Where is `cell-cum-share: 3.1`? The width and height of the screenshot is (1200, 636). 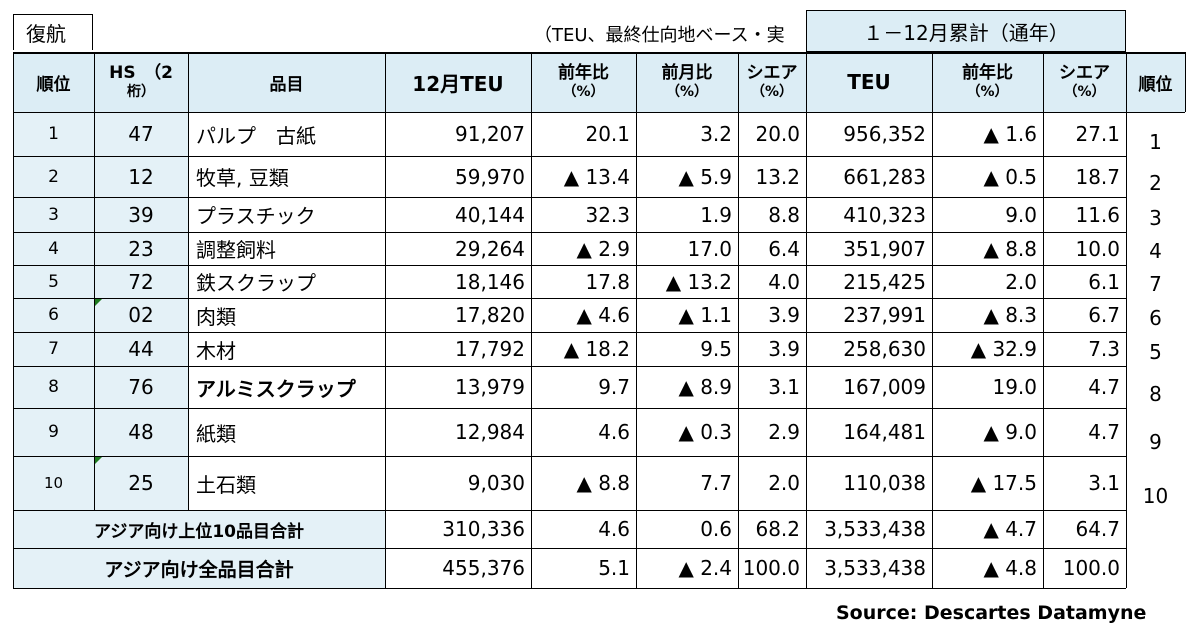 cell-cum-share: 3.1 is located at coordinates (1104, 483).